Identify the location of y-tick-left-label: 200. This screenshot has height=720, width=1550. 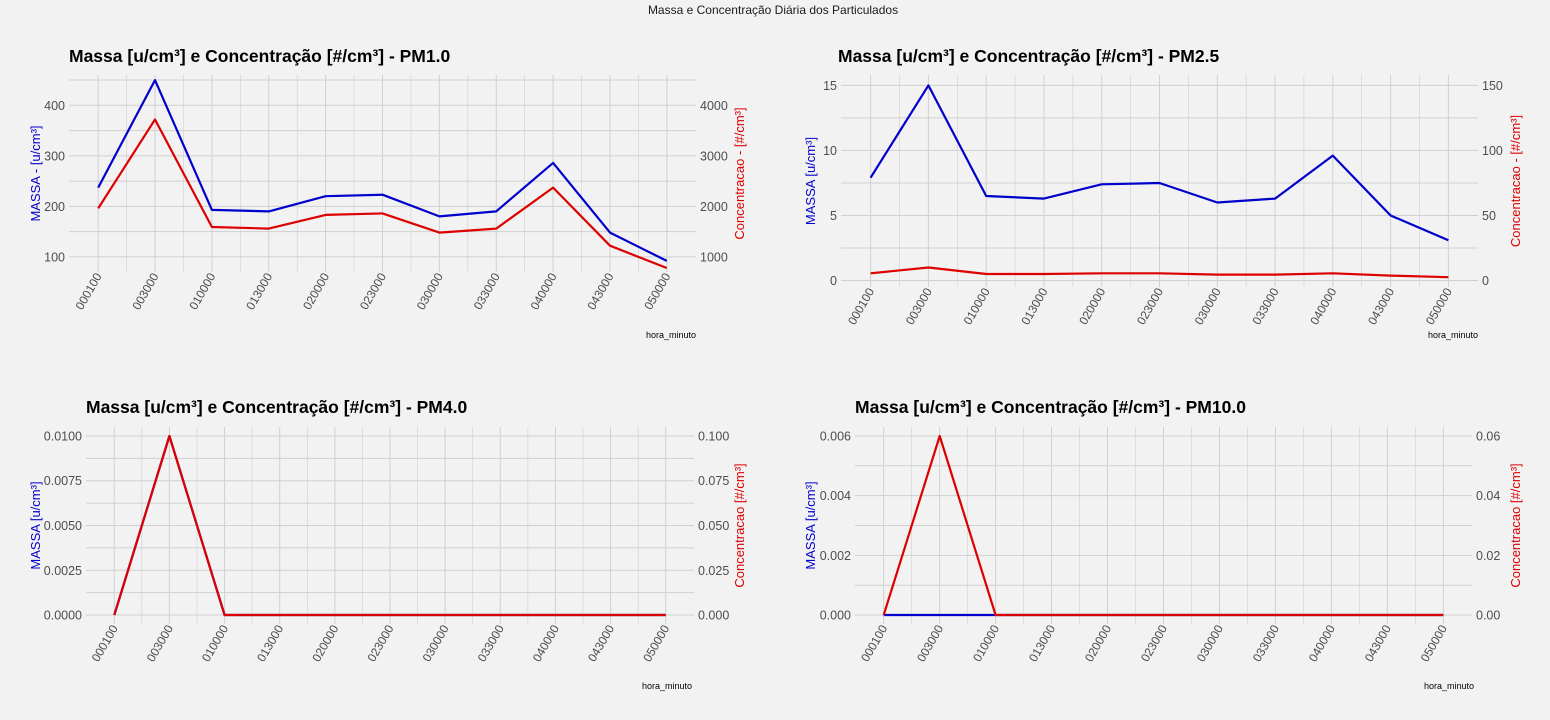
(54, 207).